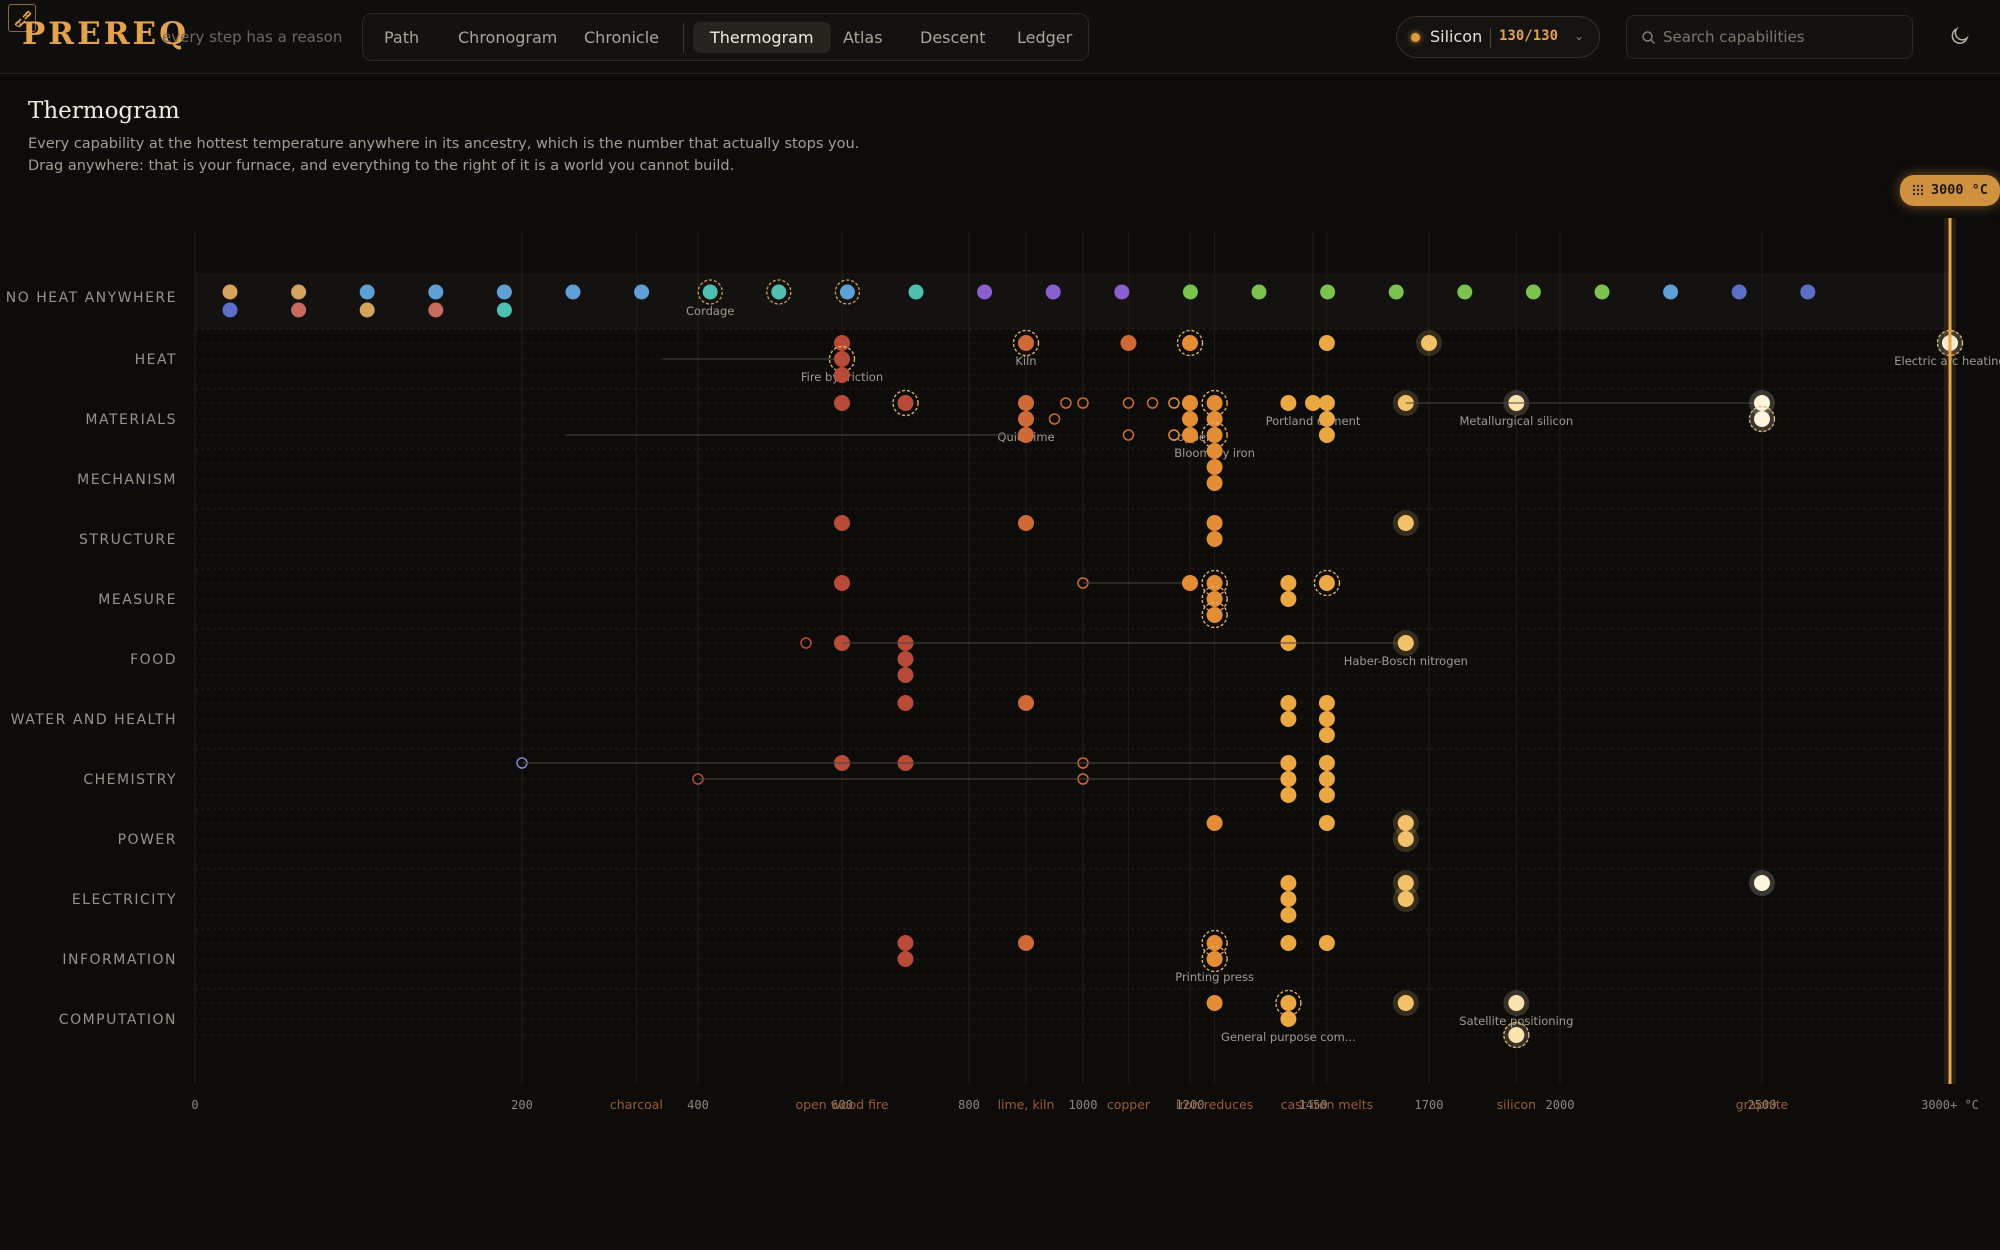  I want to click on tab-atlas: Atlas, so click(863, 37).